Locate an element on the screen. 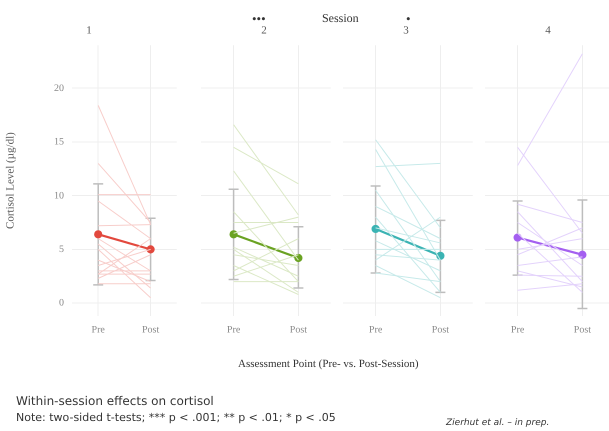 The image size is (609, 431). chart-title: 1 is located at coordinates (89, 30).